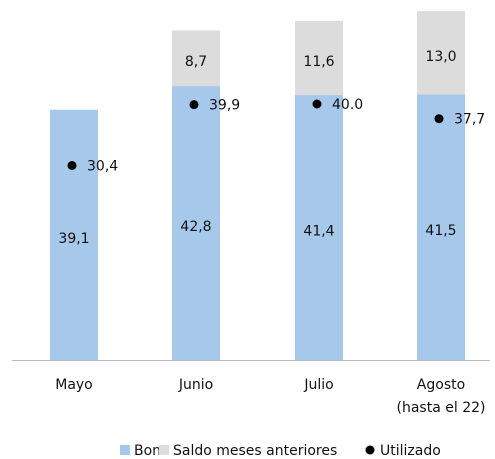  Describe the element at coordinates (318, 232) in the screenshot. I see `value-label: 41,4` at that location.